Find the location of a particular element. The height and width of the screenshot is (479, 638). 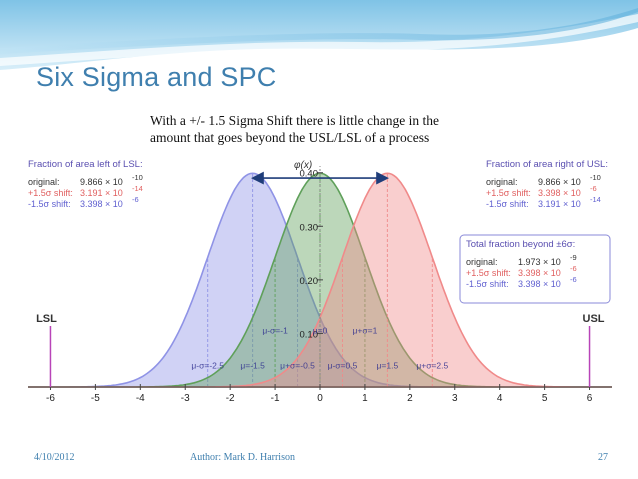

annotation-row-label-right-2: -1.5σ shift: is located at coordinates (507, 204).